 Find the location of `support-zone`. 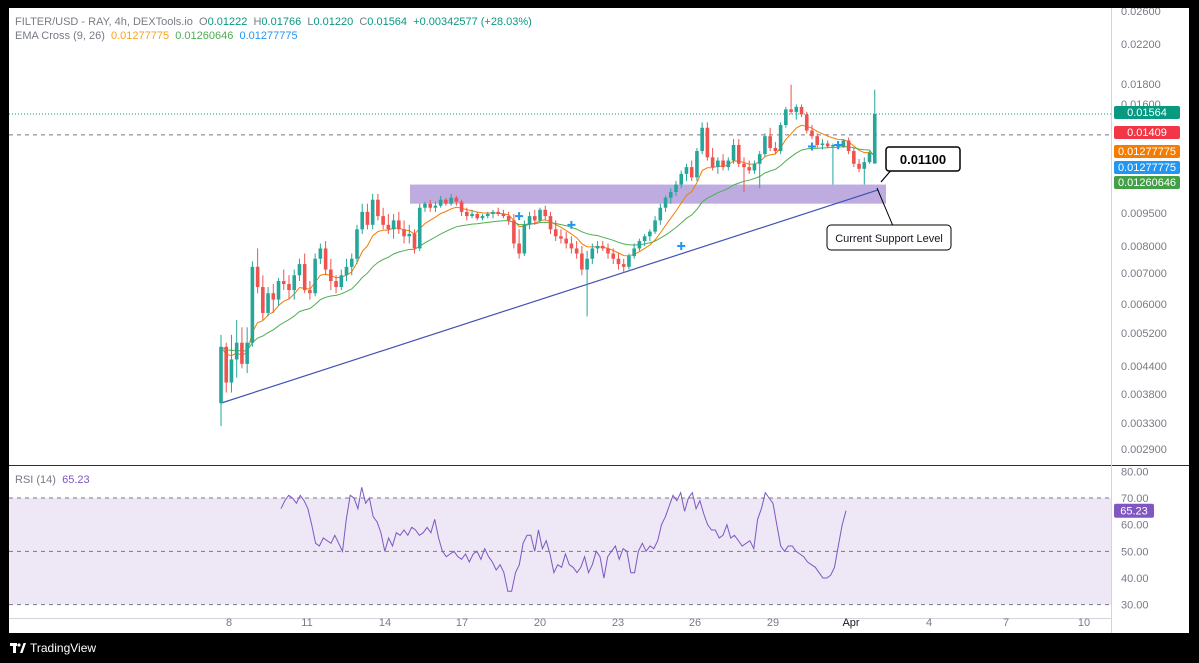

support-zone is located at coordinates (648, 194).